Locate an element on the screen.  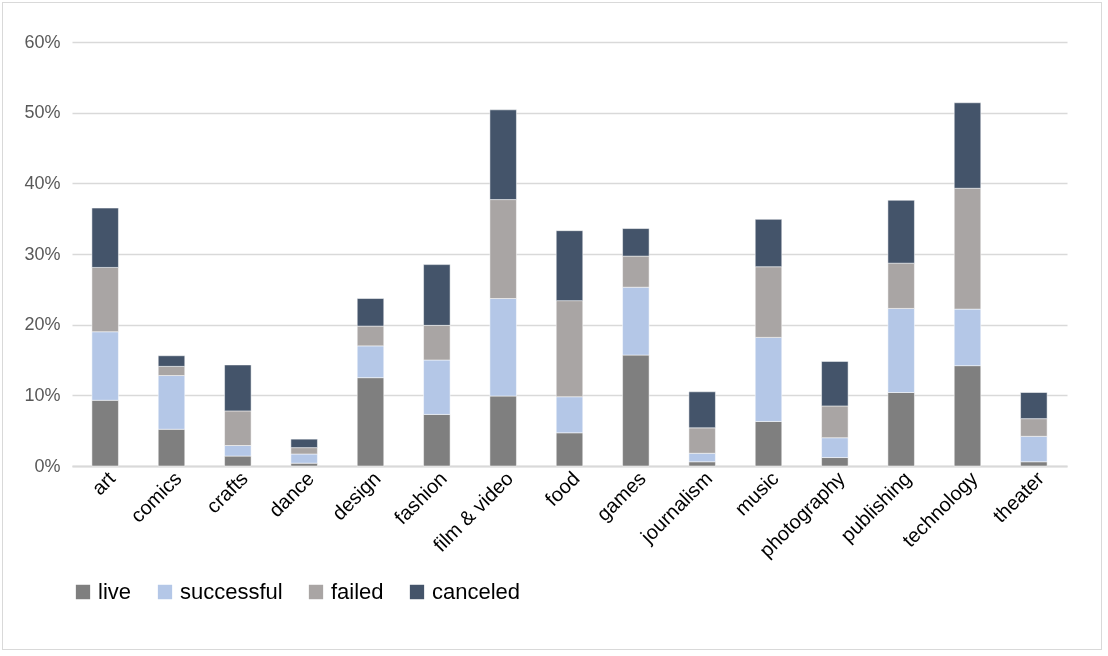
legend-label: live is located at coordinates (115, 591).